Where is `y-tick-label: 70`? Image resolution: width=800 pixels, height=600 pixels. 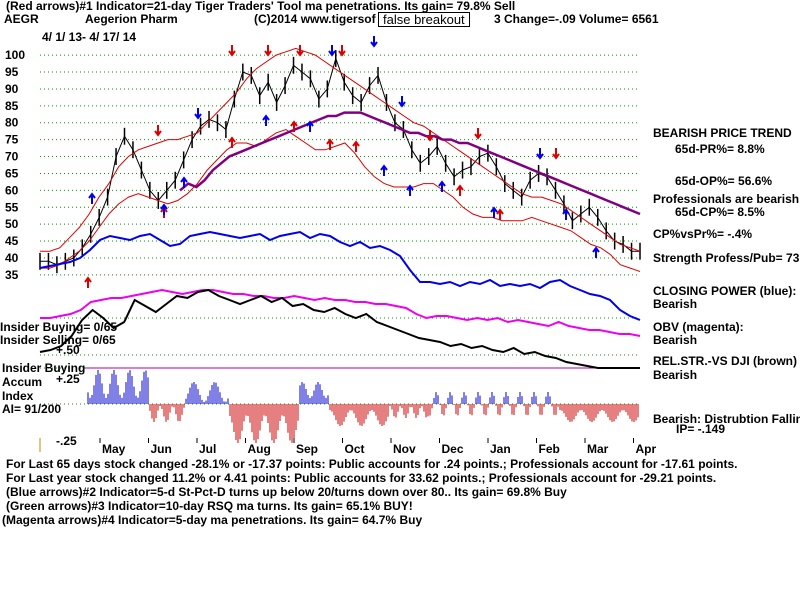 y-tick-label: 70 is located at coordinates (12, 157).